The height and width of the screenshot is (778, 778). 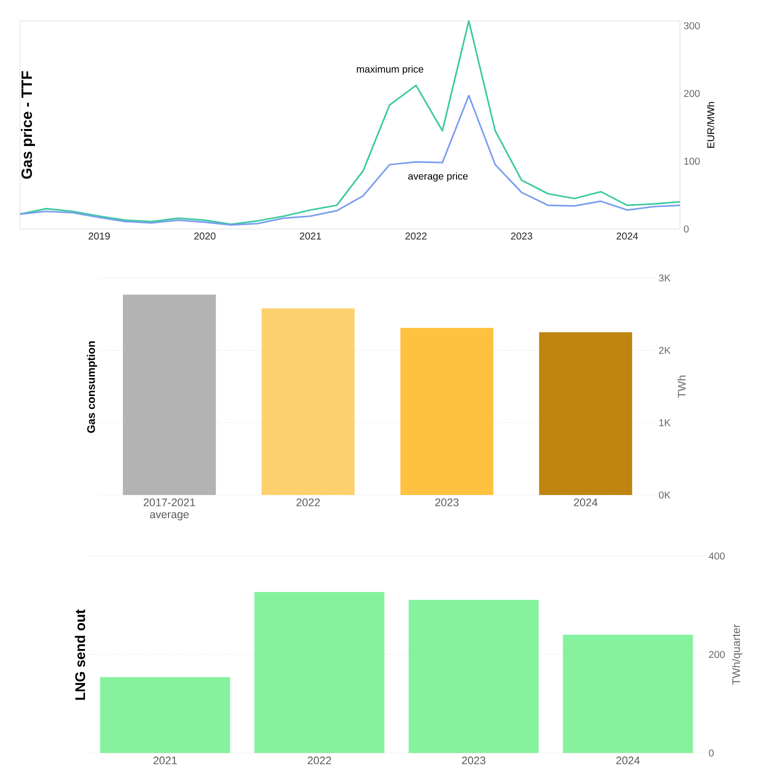 I want to click on y-tick-label: 400, so click(x=716, y=556).